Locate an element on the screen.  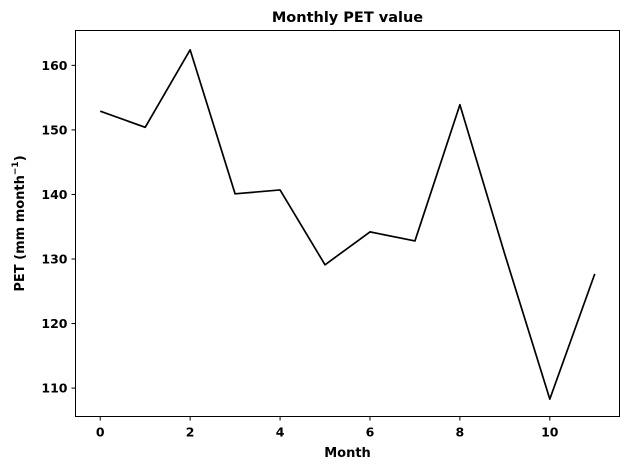
y-axis-label-exponent: −1 is located at coordinates (16, 168).